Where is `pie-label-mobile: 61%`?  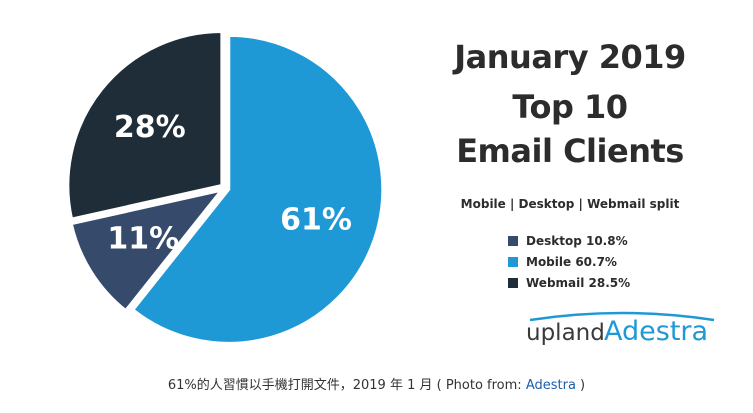
pie-label-mobile: 61% is located at coordinates (316, 219).